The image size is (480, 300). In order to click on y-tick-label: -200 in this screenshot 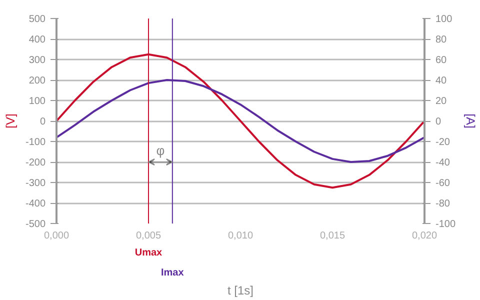, I will do `click(35, 163)`.